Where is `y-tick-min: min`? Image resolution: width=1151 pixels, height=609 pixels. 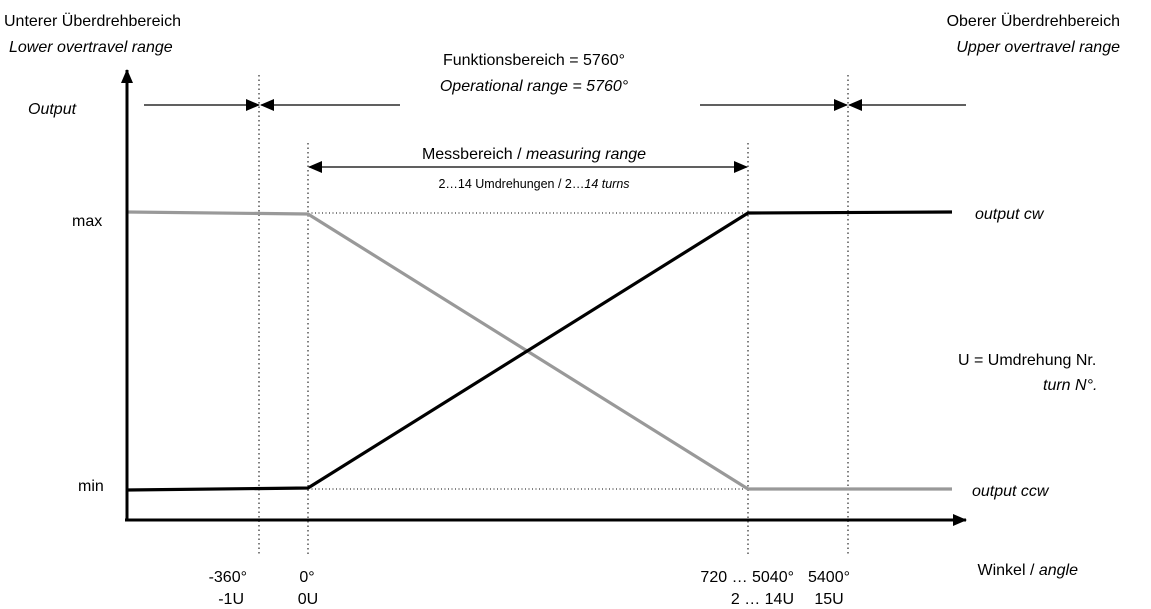
y-tick-min: min is located at coordinates (91, 486).